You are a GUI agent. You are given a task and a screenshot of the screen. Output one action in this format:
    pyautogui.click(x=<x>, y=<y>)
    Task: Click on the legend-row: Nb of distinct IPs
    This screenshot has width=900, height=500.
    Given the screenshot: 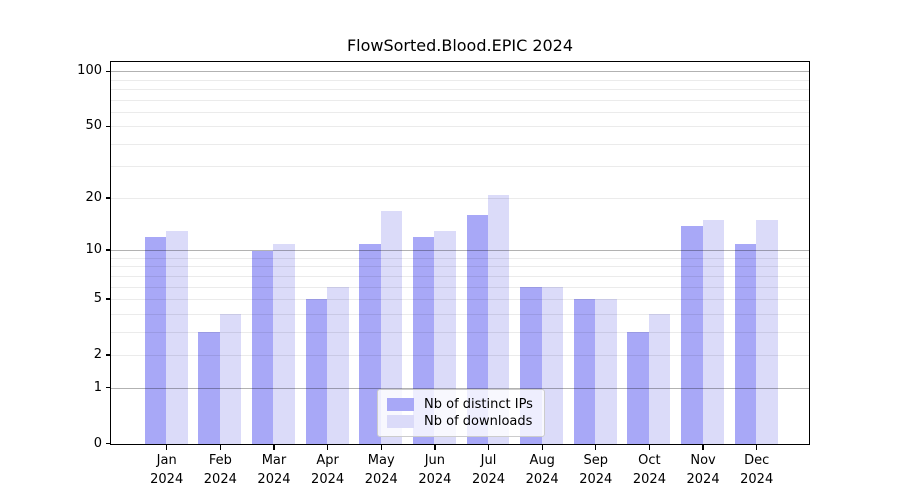 What is the action you would take?
    pyautogui.click(x=461, y=404)
    